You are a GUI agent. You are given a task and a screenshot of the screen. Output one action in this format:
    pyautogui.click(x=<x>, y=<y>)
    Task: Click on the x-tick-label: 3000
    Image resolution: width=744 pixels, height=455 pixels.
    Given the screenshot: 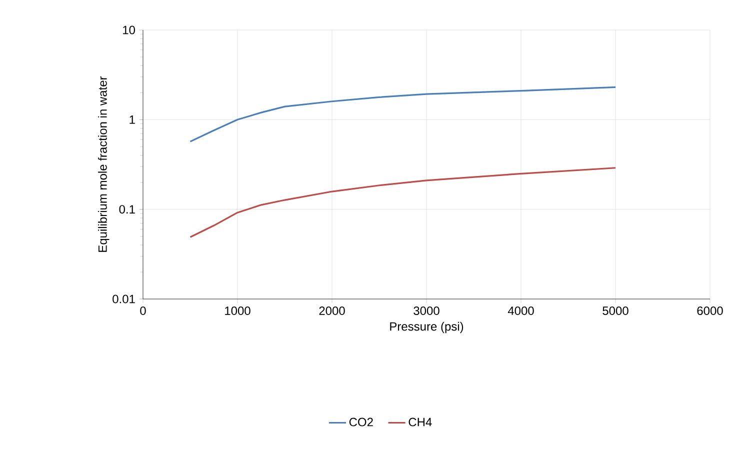 What is the action you would take?
    pyautogui.click(x=427, y=311)
    